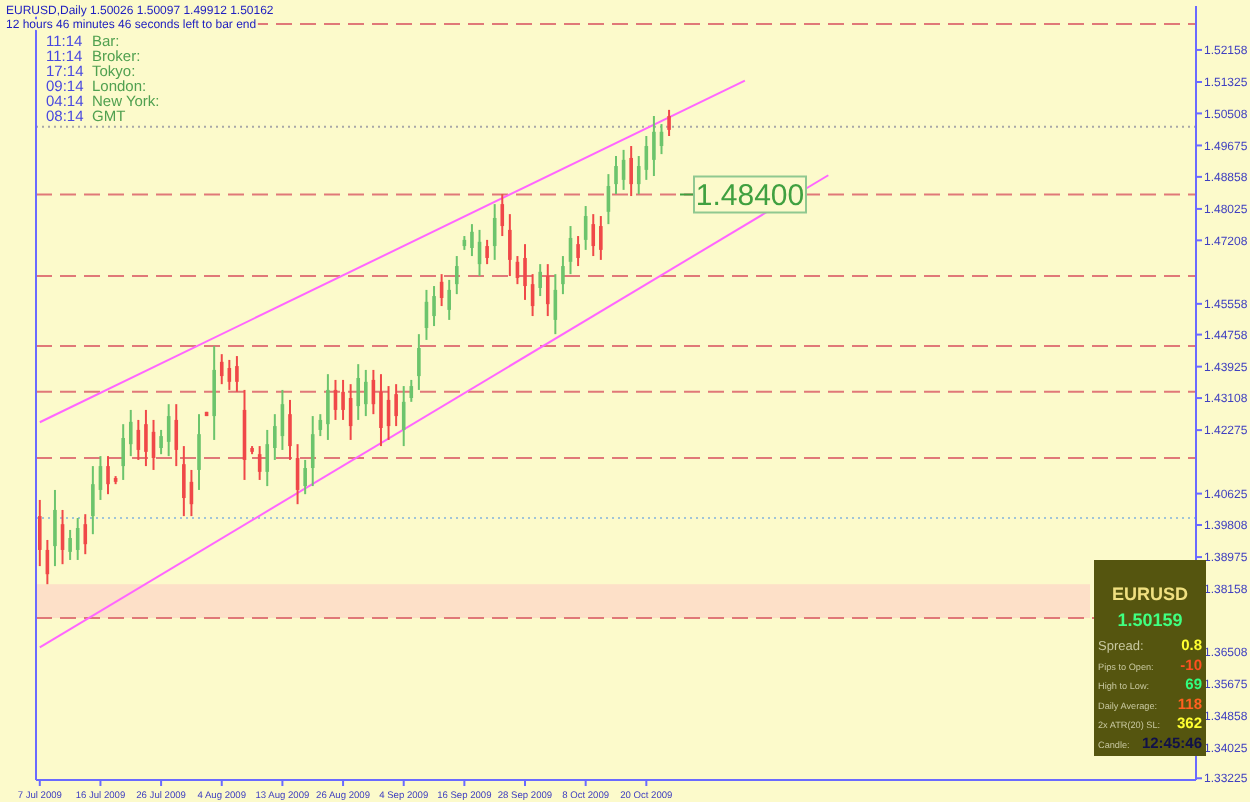  What do you see at coordinates (750, 196) in the screenshot?
I see `annotation: 1.48400` at bounding box center [750, 196].